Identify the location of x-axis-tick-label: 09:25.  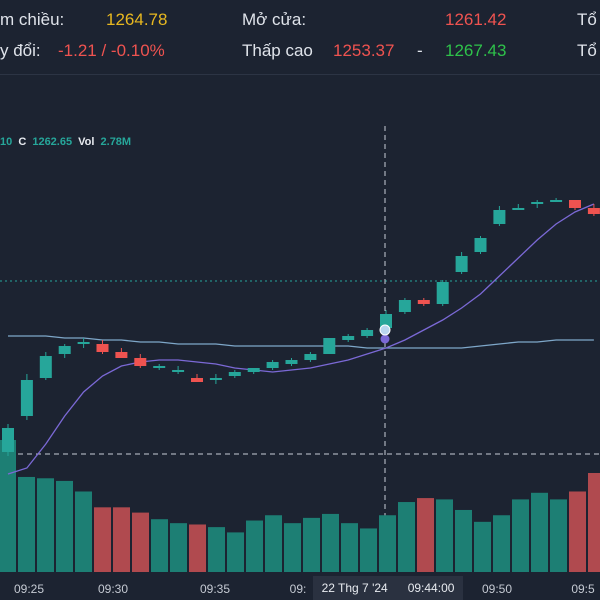
(29, 589).